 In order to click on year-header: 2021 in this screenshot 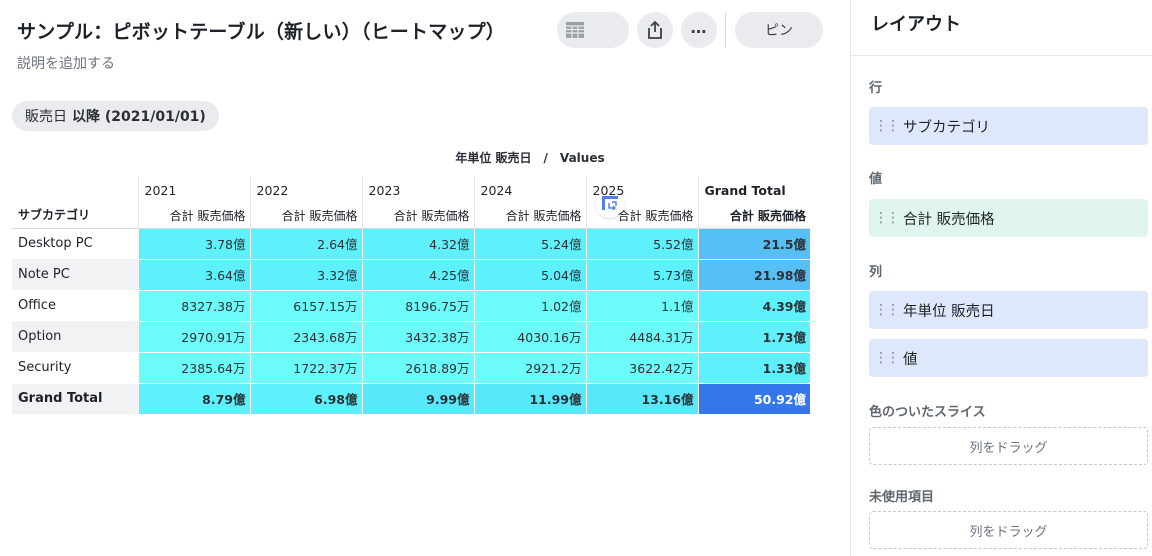, I will do `click(193, 190)`.